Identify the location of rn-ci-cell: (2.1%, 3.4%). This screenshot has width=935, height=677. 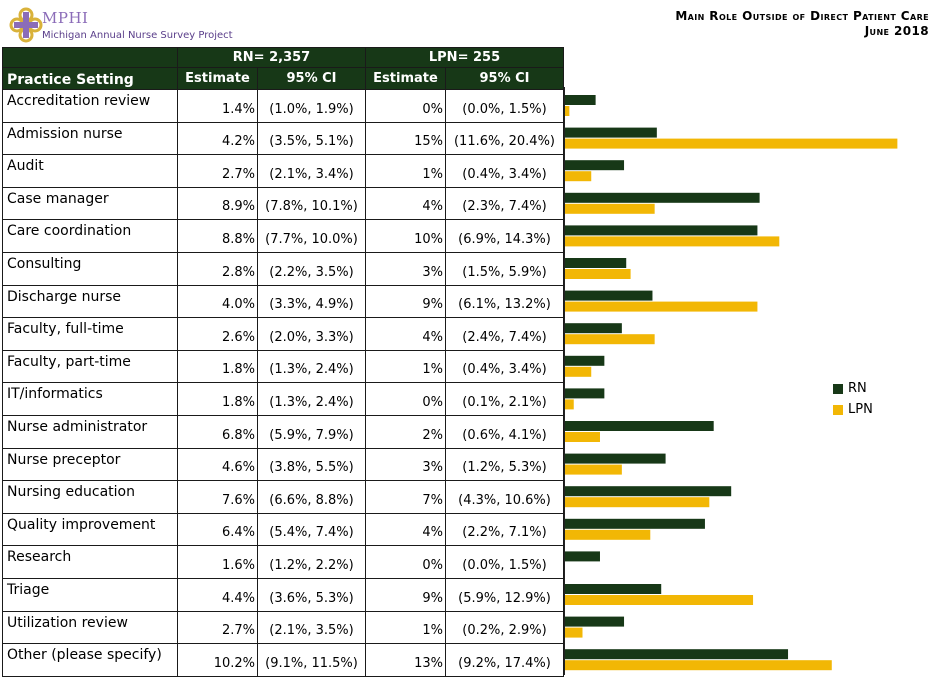
(311, 171).